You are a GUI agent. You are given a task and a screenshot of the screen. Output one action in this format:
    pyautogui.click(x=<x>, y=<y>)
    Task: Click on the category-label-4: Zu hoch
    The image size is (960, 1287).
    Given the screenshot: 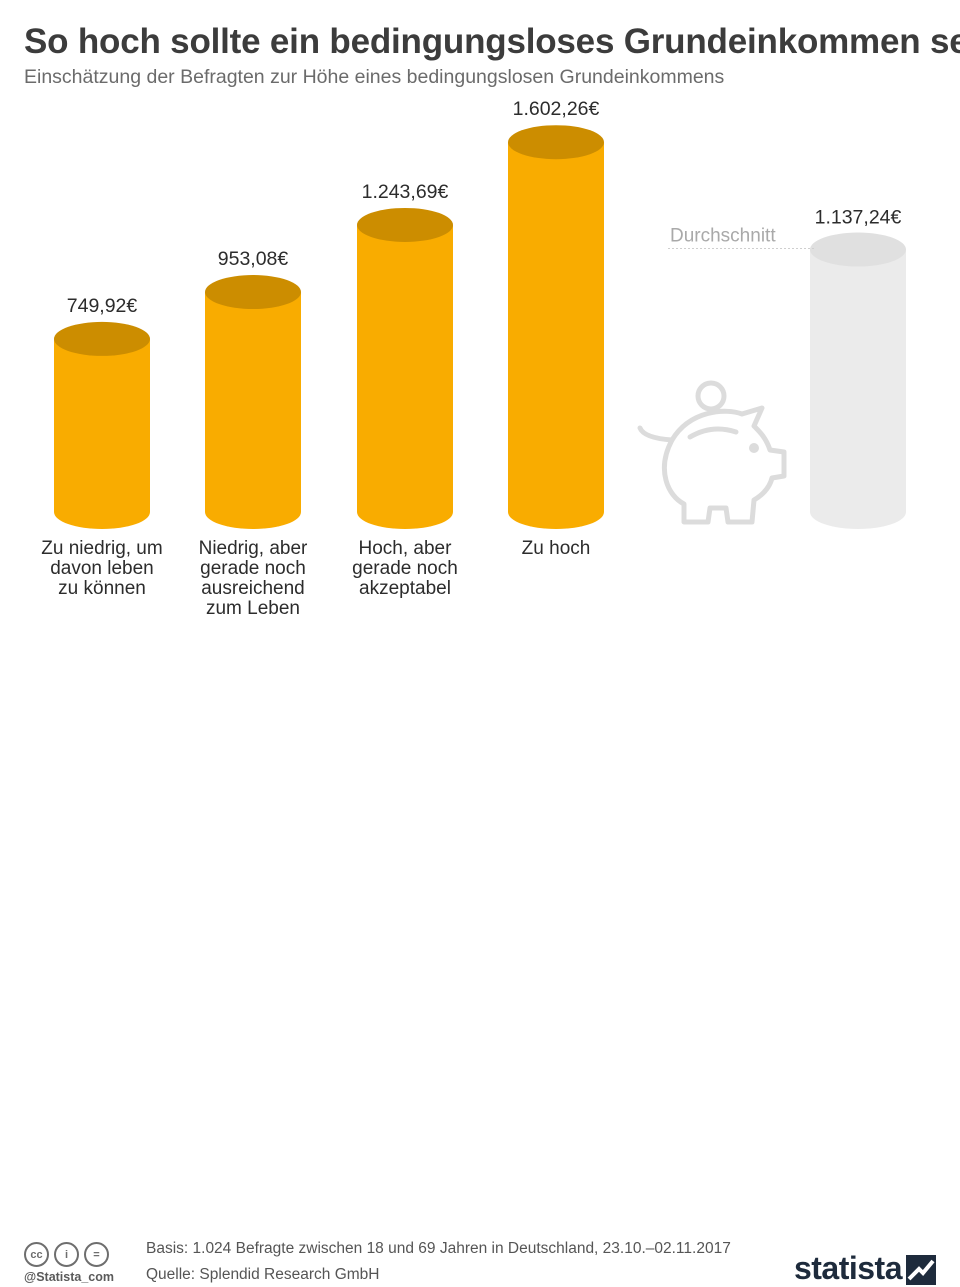 What is the action you would take?
    pyautogui.click(x=556, y=549)
    